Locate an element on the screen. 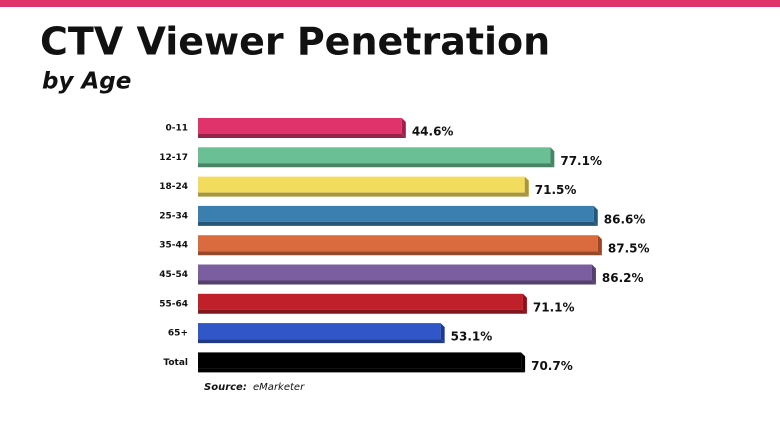 The image size is (780, 425). category-label: 55-64 is located at coordinates (173, 304).